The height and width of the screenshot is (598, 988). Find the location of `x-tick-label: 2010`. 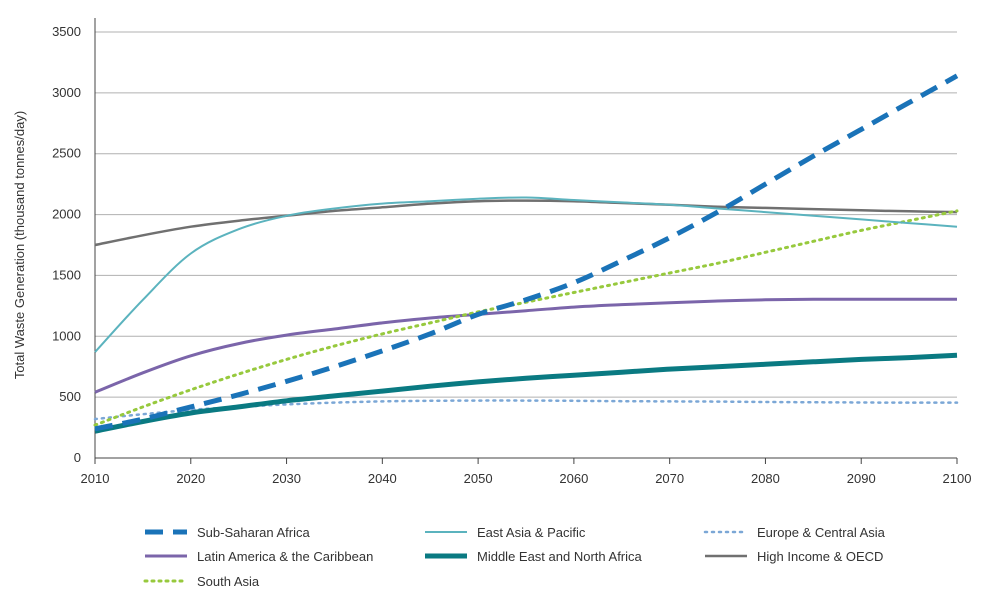

x-tick-label: 2010 is located at coordinates (95, 478).